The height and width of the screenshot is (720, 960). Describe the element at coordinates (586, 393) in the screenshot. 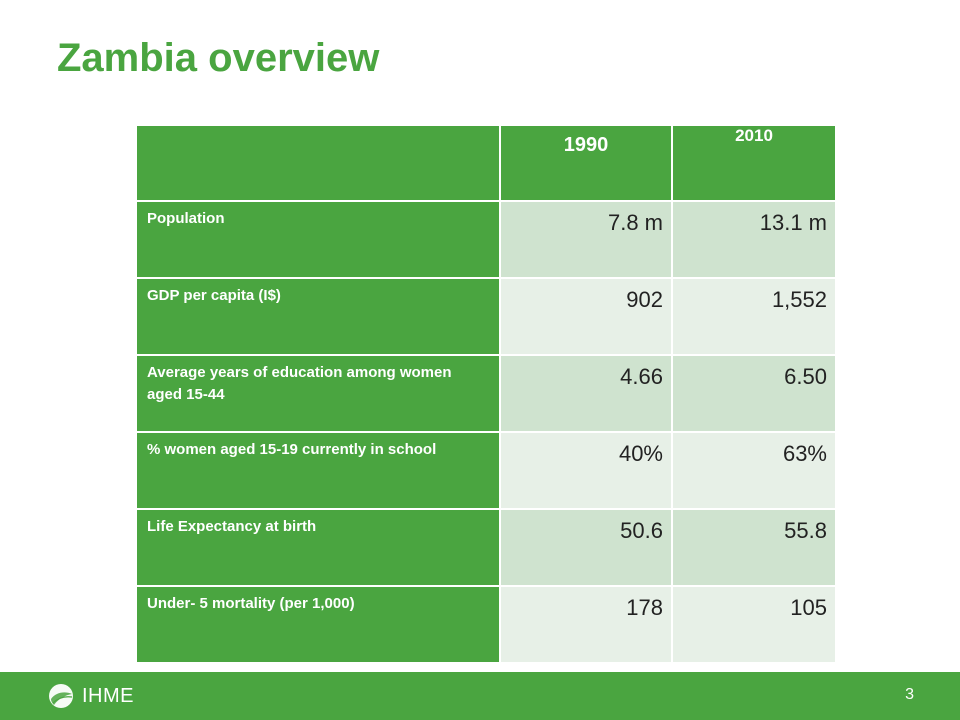

I see `value-1990: 4.66` at that location.